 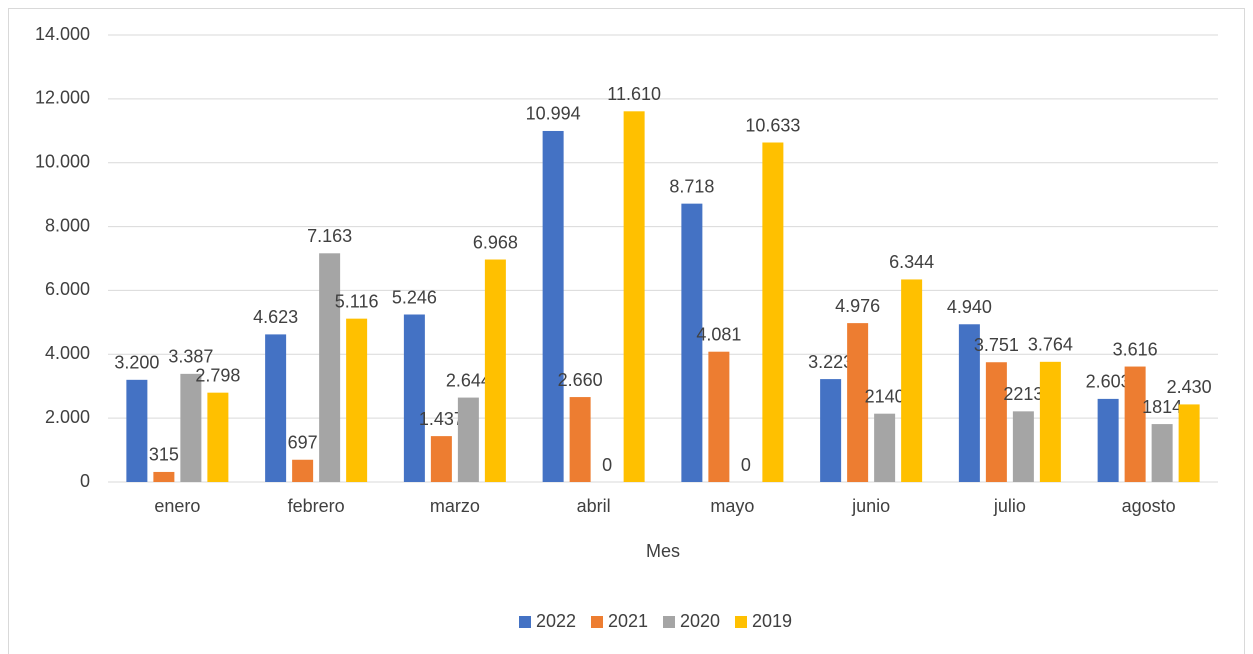 I want to click on data-label: 315, so click(x=164, y=455).